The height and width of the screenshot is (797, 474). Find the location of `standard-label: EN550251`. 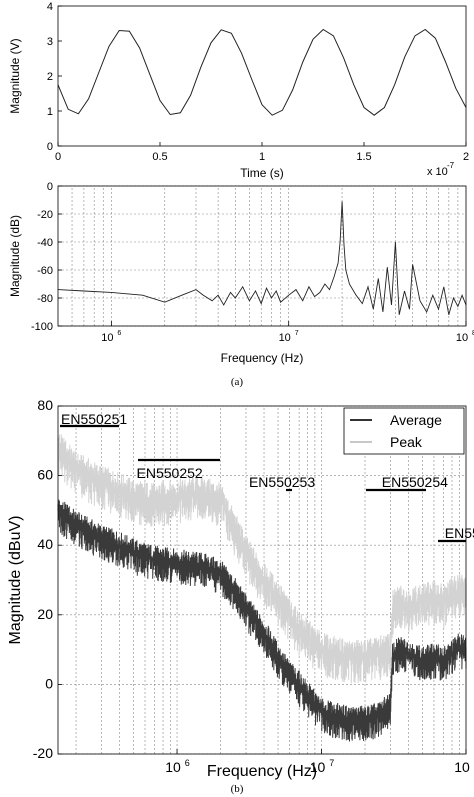

standard-label: EN550251 is located at coordinates (94, 419).